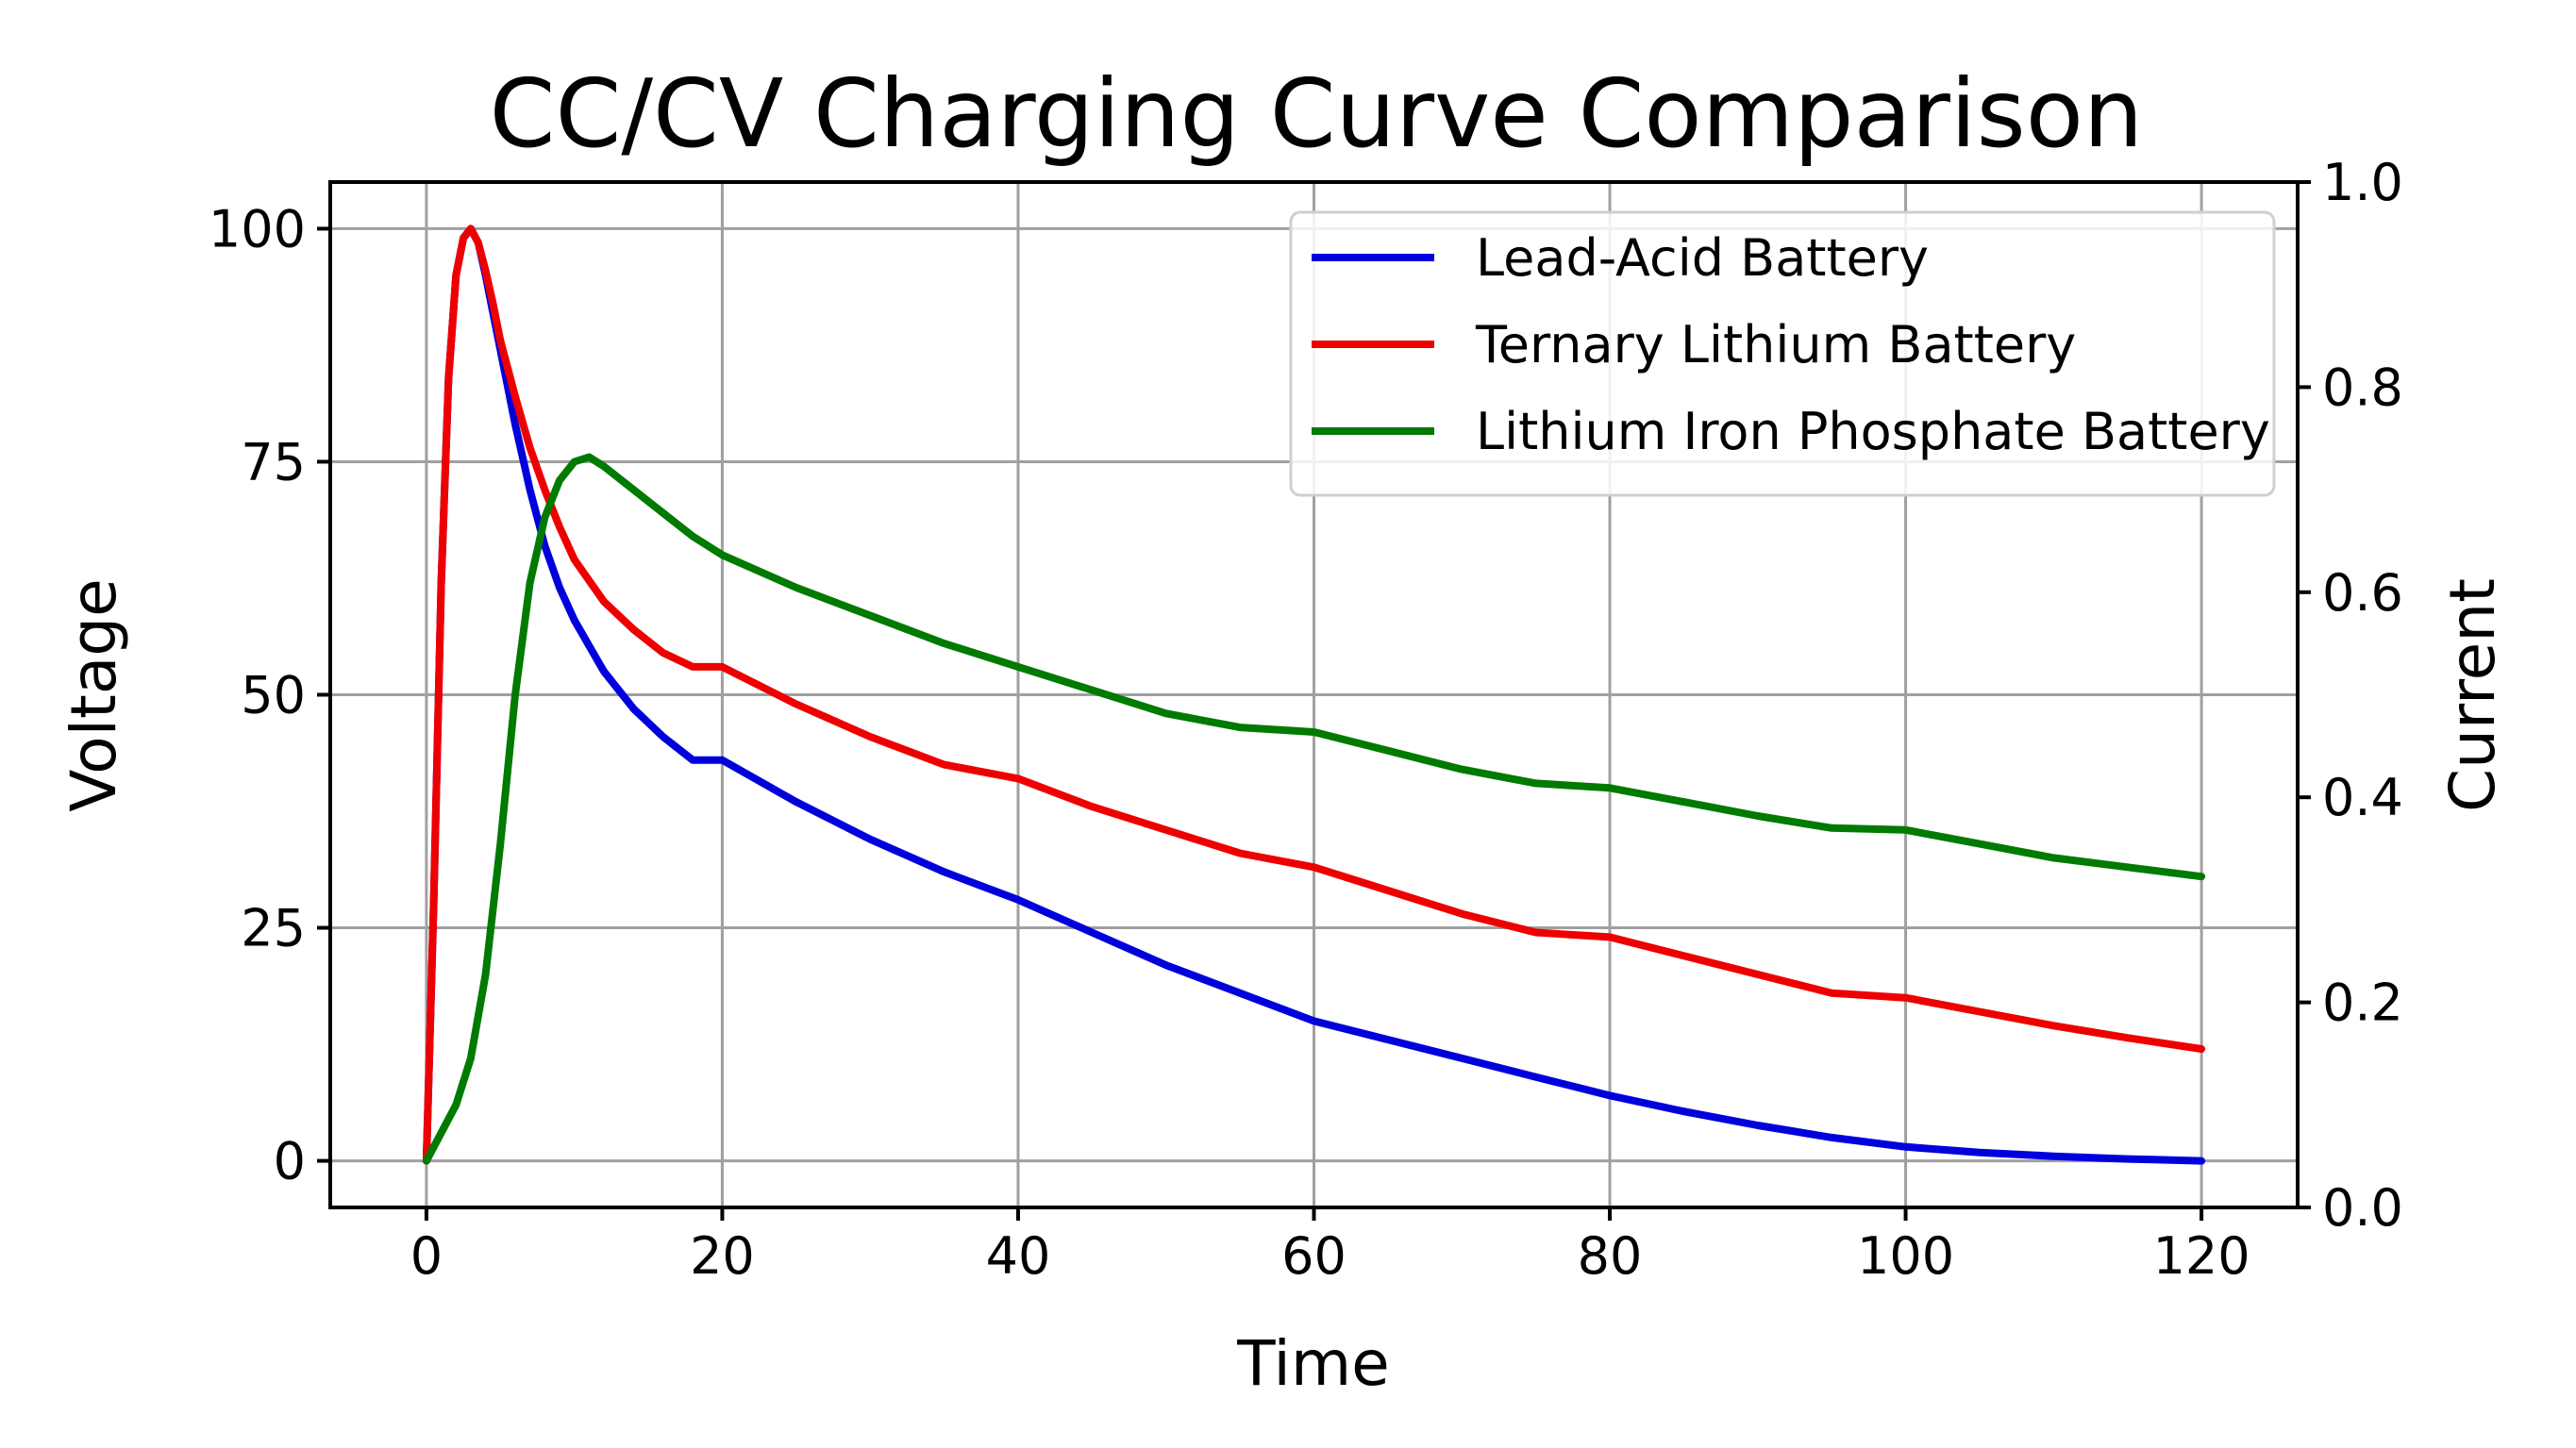 The width and height of the screenshot is (2576, 1448). What do you see at coordinates (273, 462) in the screenshot?
I see `y-tick-label: 75` at bounding box center [273, 462].